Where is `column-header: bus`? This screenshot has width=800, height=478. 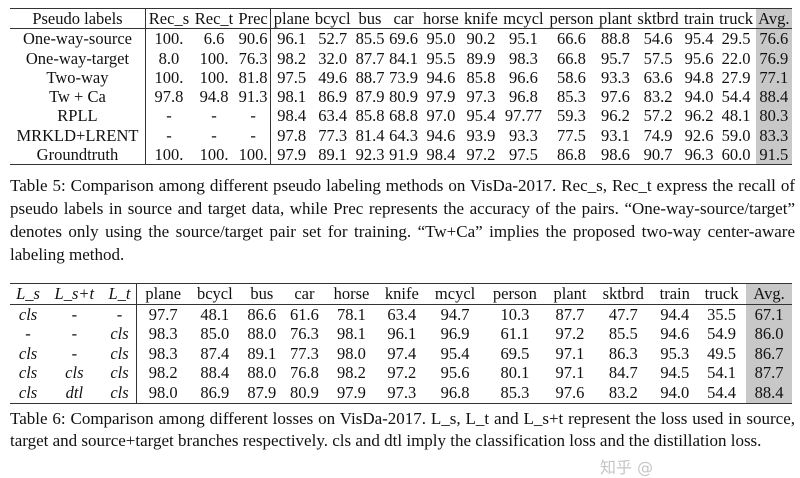
column-header: bus is located at coordinates (370, 18).